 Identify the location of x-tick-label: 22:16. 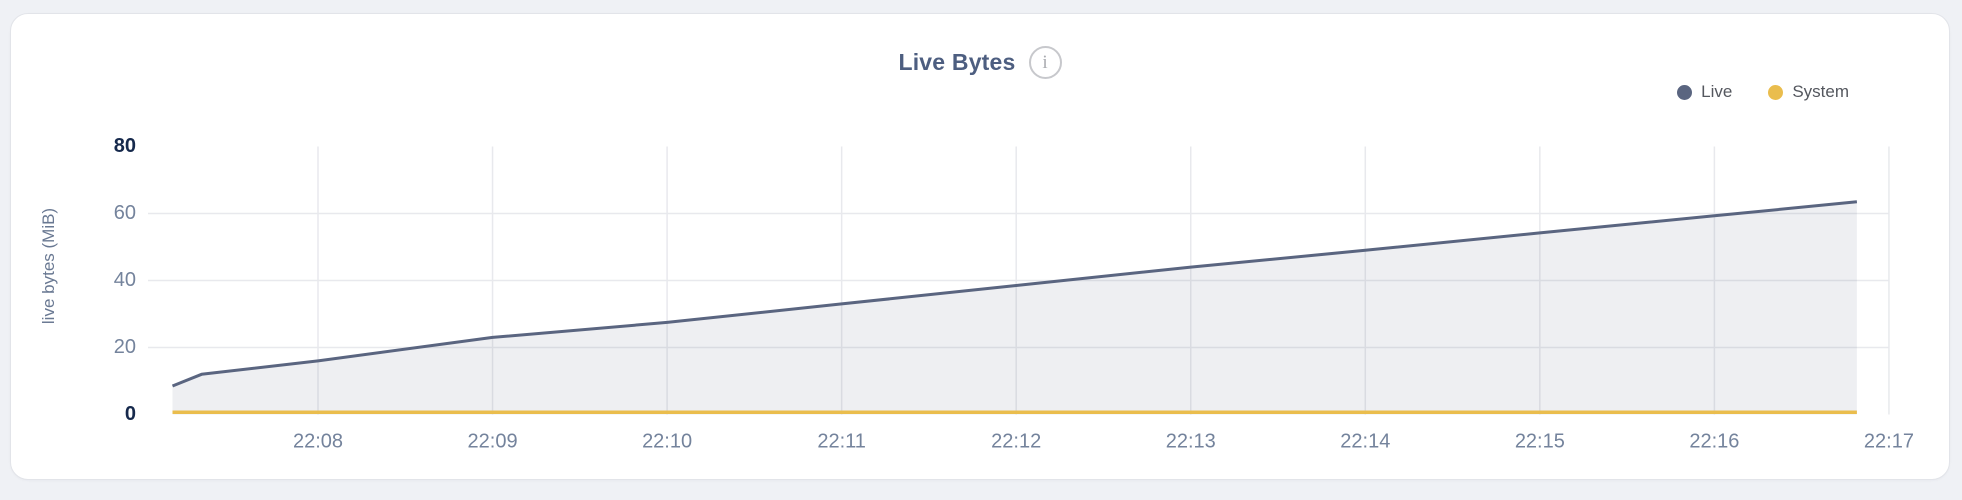
(1714, 441).